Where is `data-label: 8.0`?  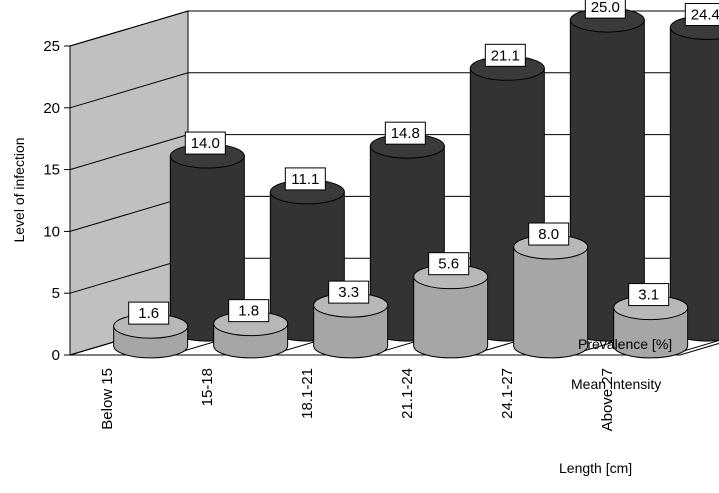 data-label: 8.0 is located at coordinates (549, 234).